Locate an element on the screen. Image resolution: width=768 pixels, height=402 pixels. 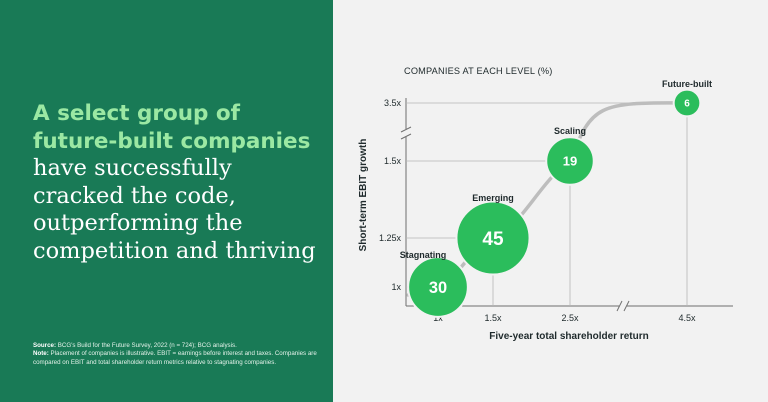
y-axis-label: Short-term EBIT growth is located at coordinates (363, 195).